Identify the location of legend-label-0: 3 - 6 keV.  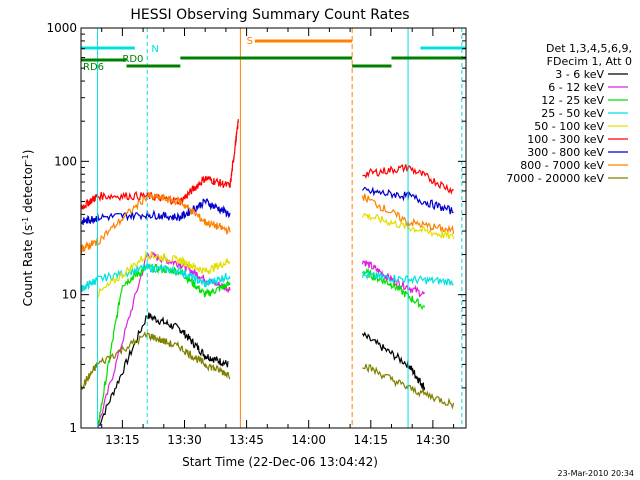
(579, 74).